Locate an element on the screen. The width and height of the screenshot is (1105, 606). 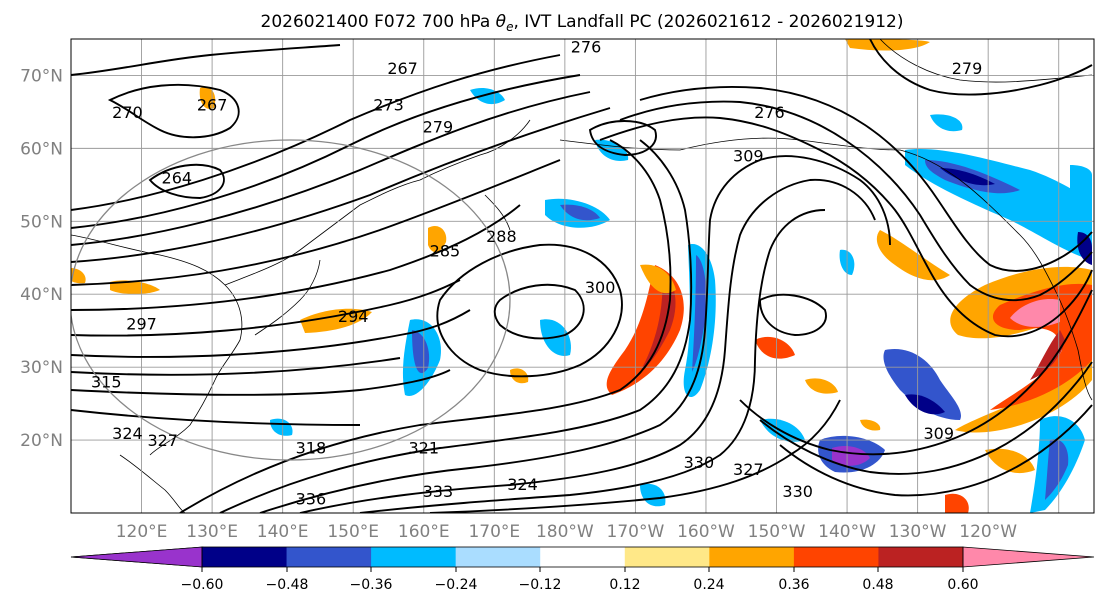
shade-positive-north is located at coordinates (887, 45).